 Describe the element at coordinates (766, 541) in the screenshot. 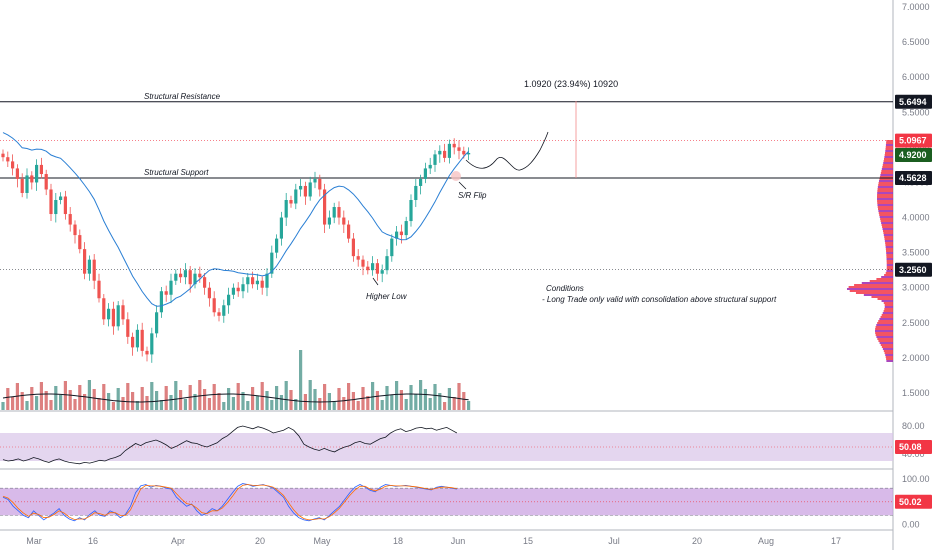

I see `time-tick-label: Aug` at that location.